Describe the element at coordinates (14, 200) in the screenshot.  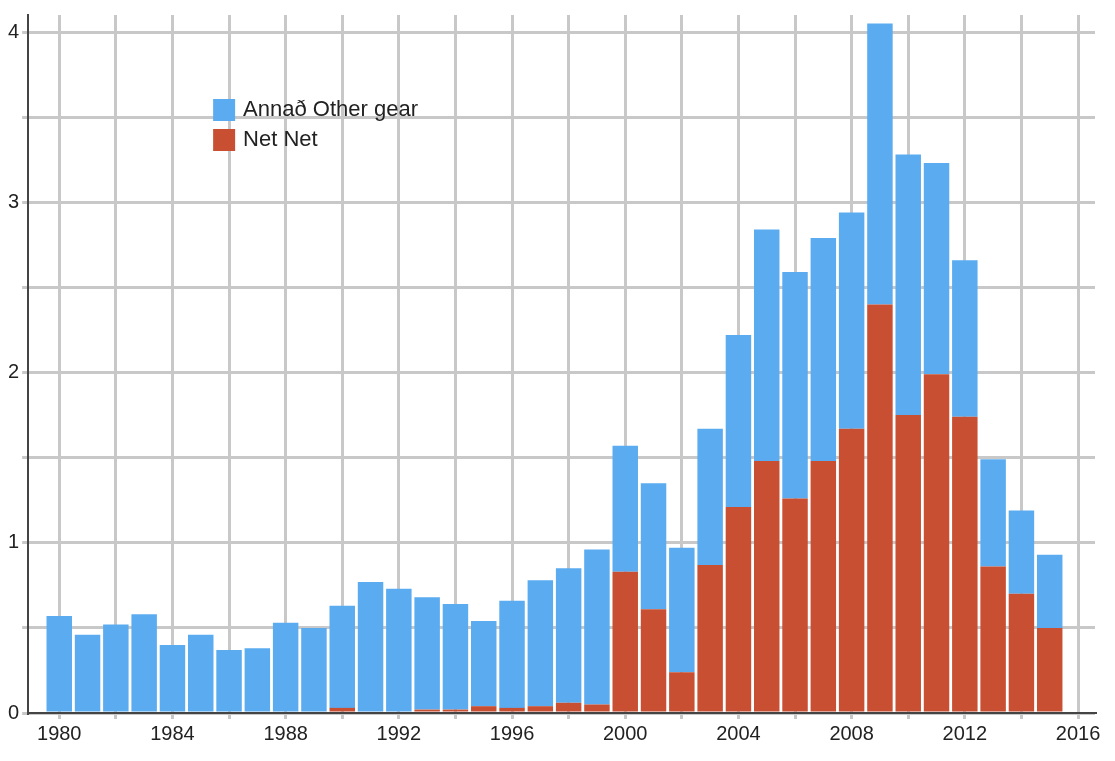
I see `y-tick-label: 3` at that location.